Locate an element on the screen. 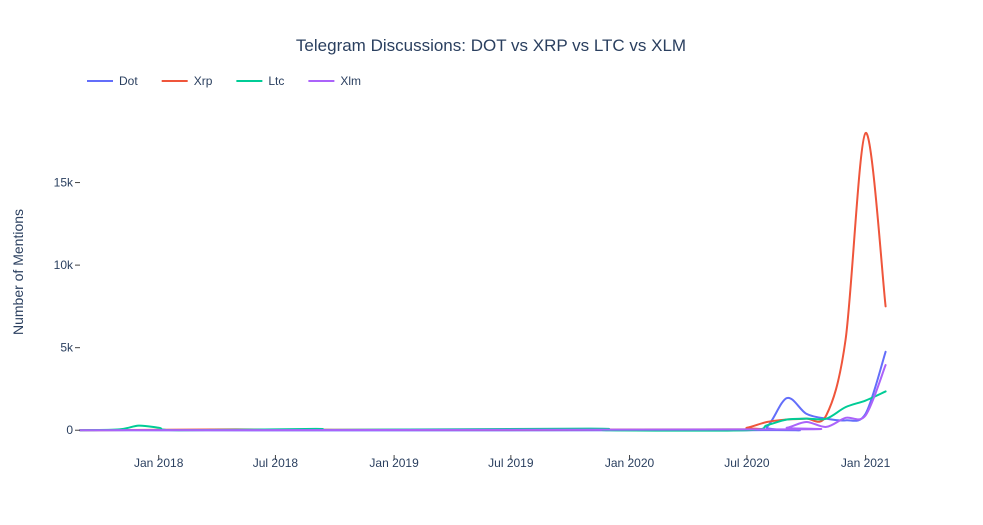  x-tick-label: Jul 2018 is located at coordinates (276, 463).